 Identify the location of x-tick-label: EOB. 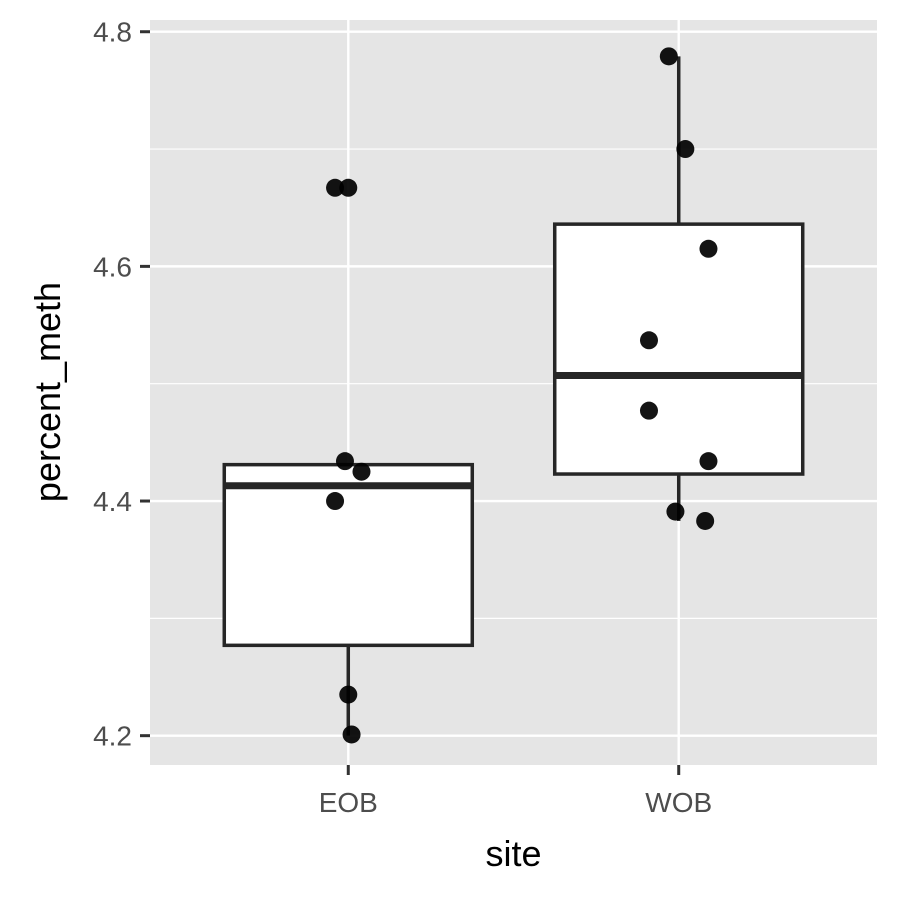
(348, 802).